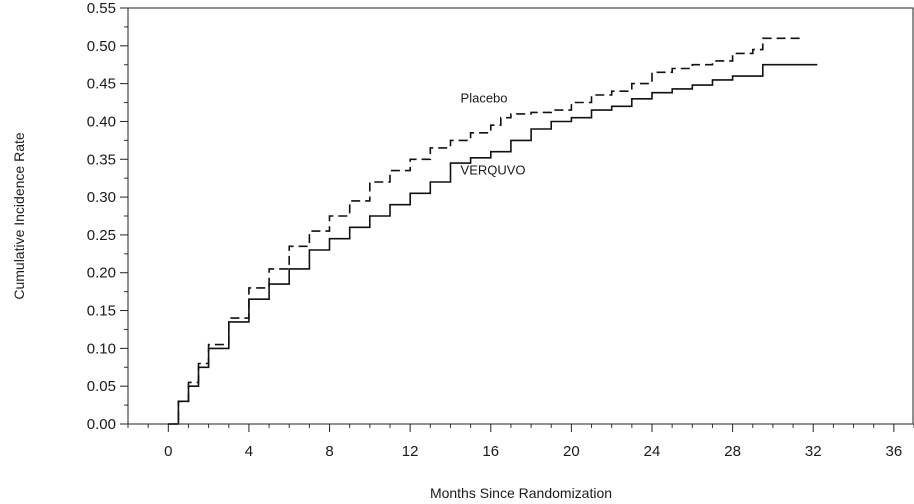  Describe the element at coordinates (101, 348) in the screenshot. I see `y-tick-label: 0.10` at that location.